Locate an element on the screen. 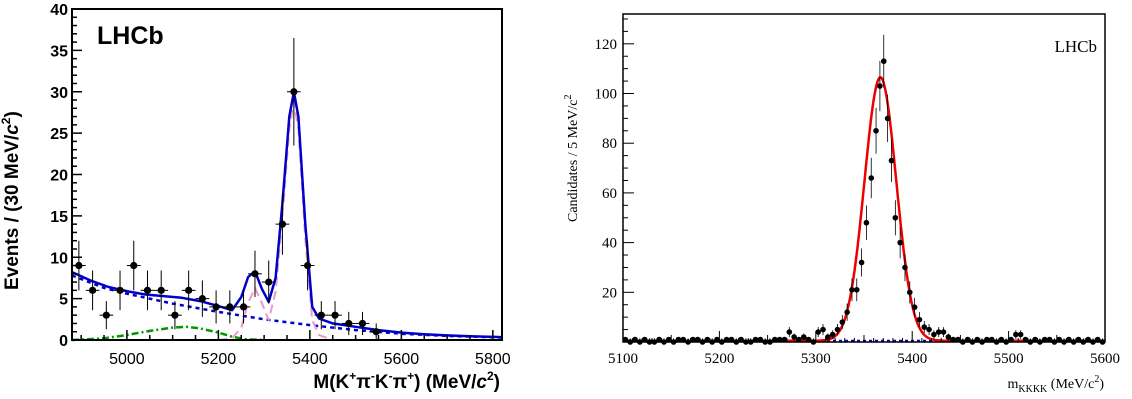 This screenshot has height=399, width=1132. left-curve-combinatorial is located at coordinates (287, 306).